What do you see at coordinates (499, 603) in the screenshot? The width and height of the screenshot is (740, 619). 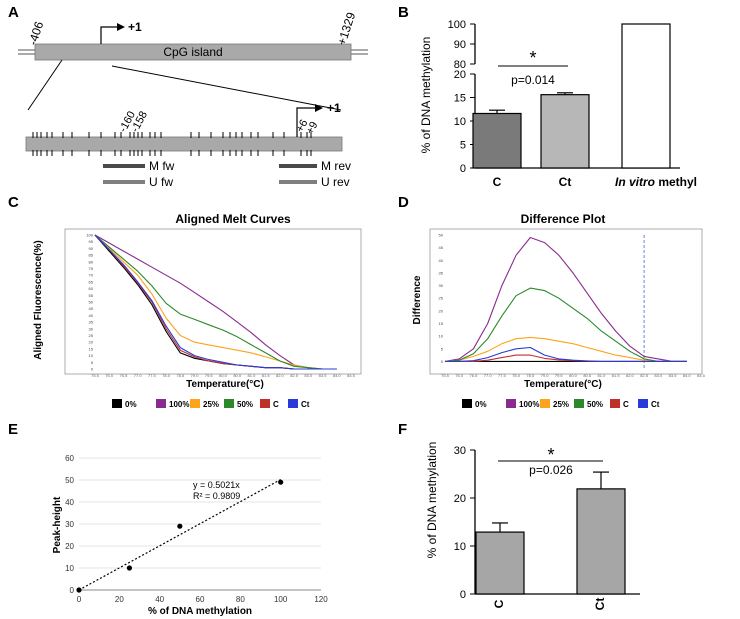 I see `f-x-label: C` at bounding box center [499, 603].